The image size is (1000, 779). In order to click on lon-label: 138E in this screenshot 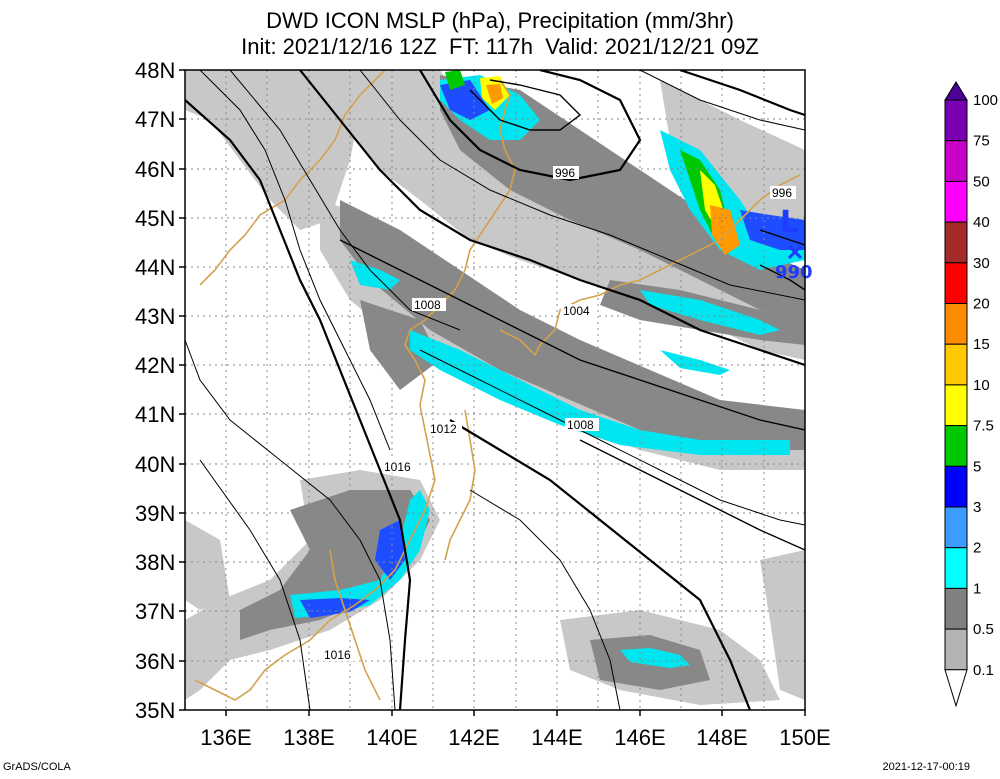, I will do `click(308, 737)`.